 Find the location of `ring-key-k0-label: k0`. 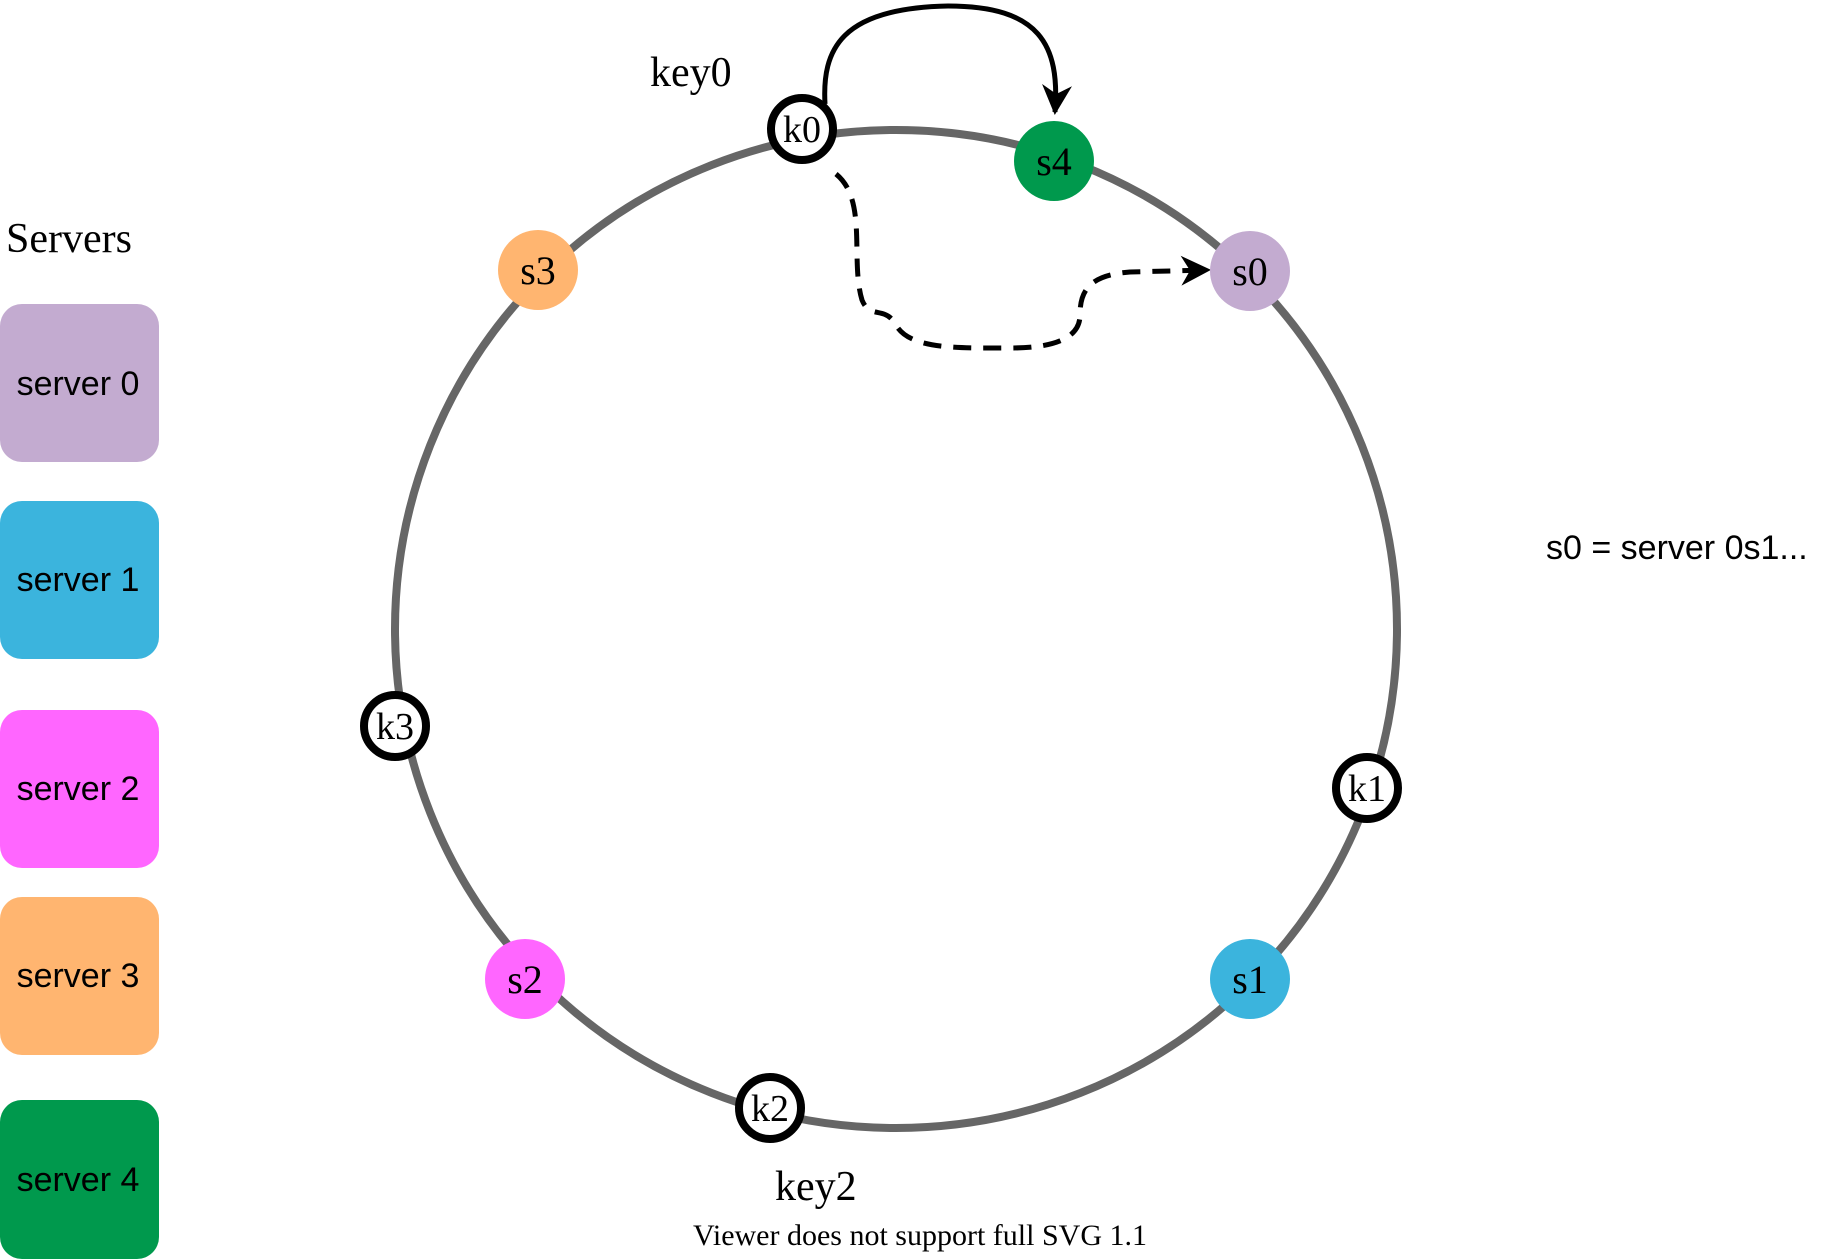

ring-key-k0-label: k0 is located at coordinates (802, 130).